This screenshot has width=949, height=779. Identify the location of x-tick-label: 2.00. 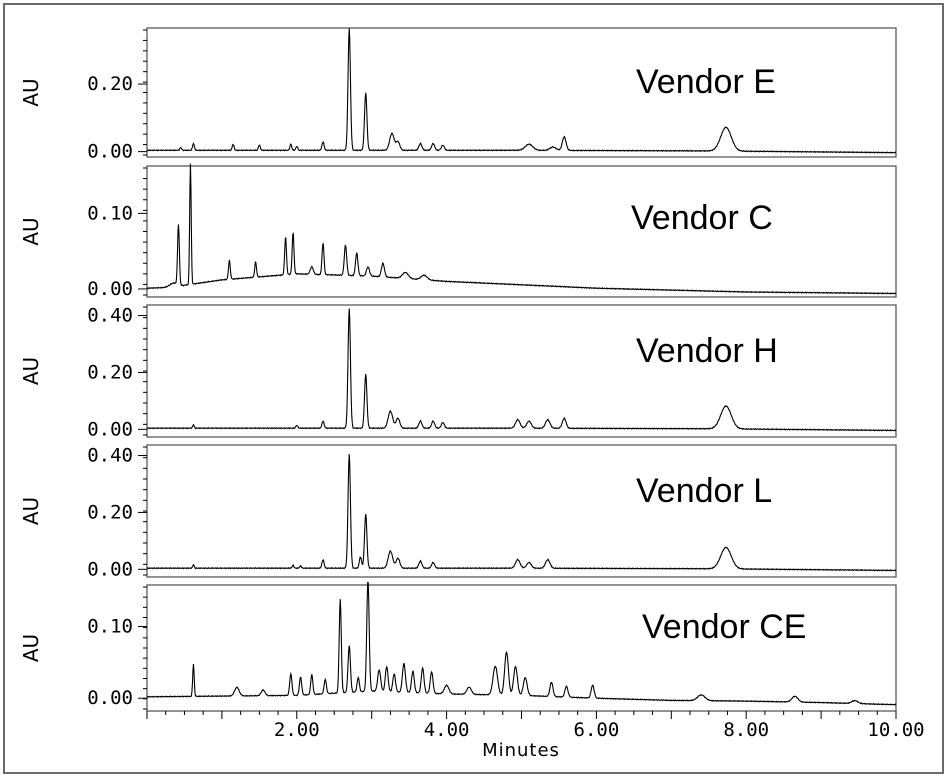
(297, 730).